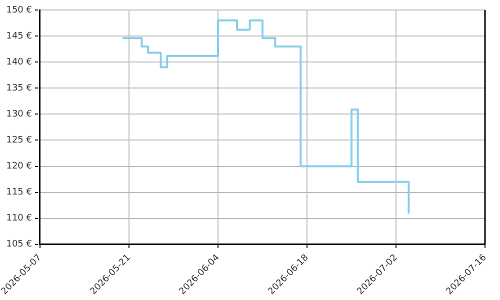  What do you see at coordinates (19, 62) in the screenshot?
I see `y-tick-label: 140 €` at bounding box center [19, 62].